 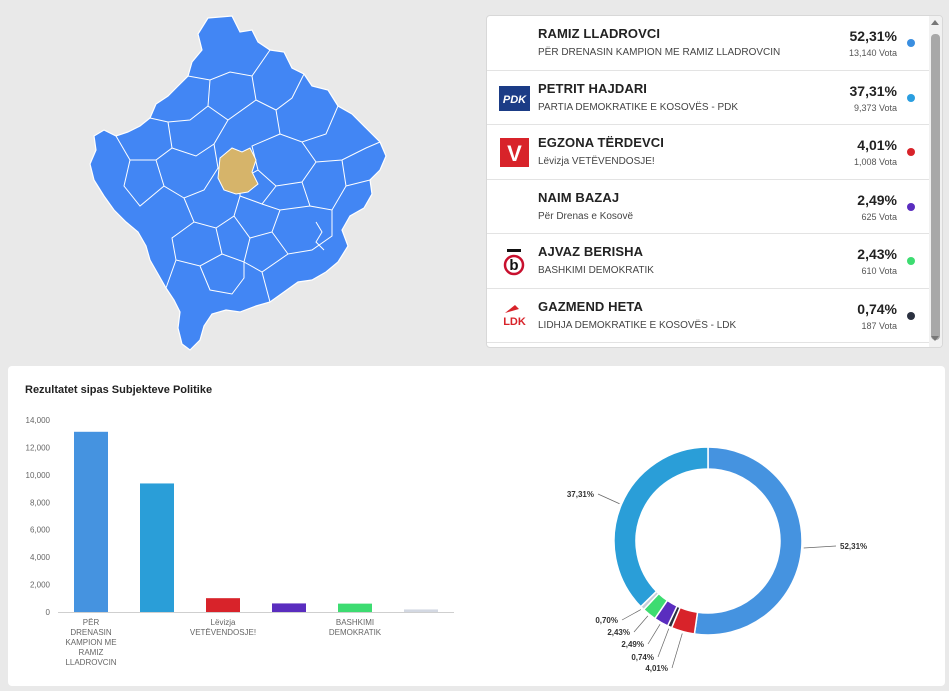 What do you see at coordinates (40, 530) in the screenshot?
I see `y-tick-label: 6,000` at bounding box center [40, 530].